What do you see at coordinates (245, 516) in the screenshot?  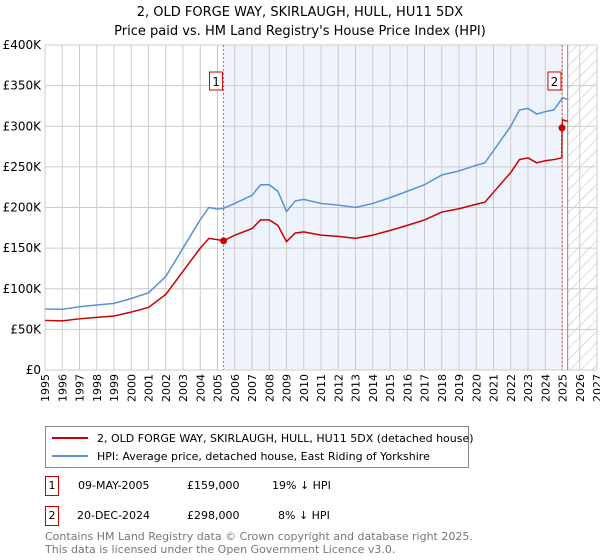 I see `table-row: 2 20-DEC-2024 £298,000 8% ↓ HPI` at bounding box center [245, 516].